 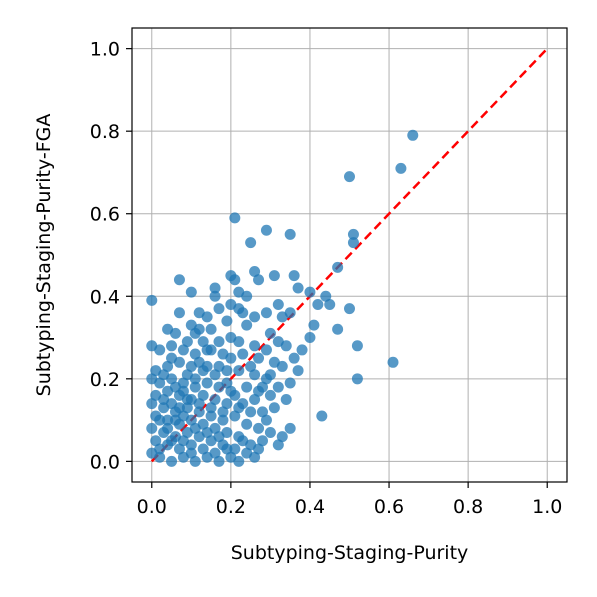 I want to click on x-tick-label: 0.6, so click(x=389, y=507).